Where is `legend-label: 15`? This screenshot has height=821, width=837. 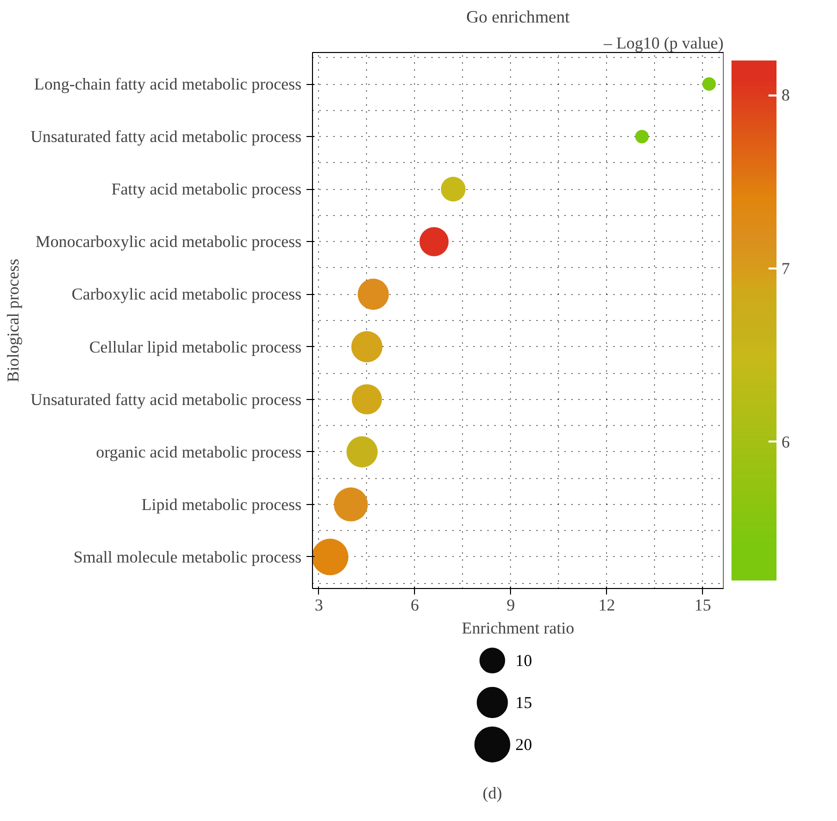 legend-label: 15 is located at coordinates (523, 702).